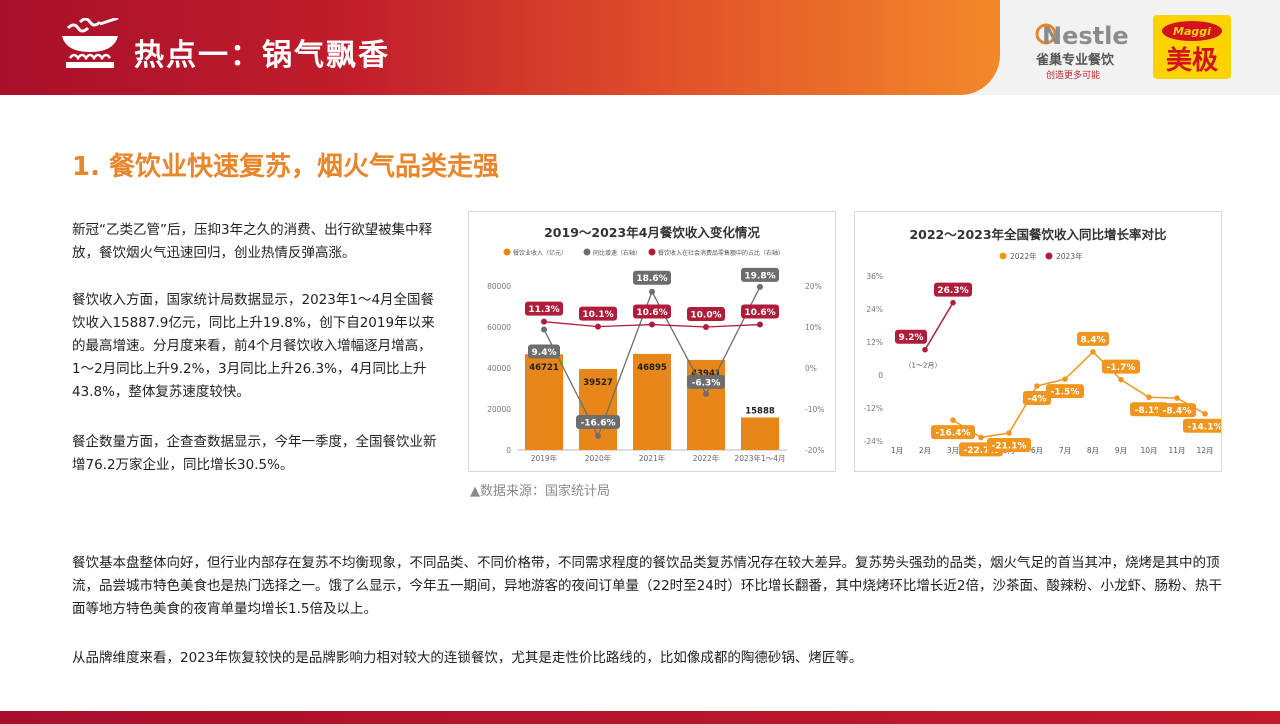  I want to click on chart1-growth-label-3-bg, so click(706, 381).